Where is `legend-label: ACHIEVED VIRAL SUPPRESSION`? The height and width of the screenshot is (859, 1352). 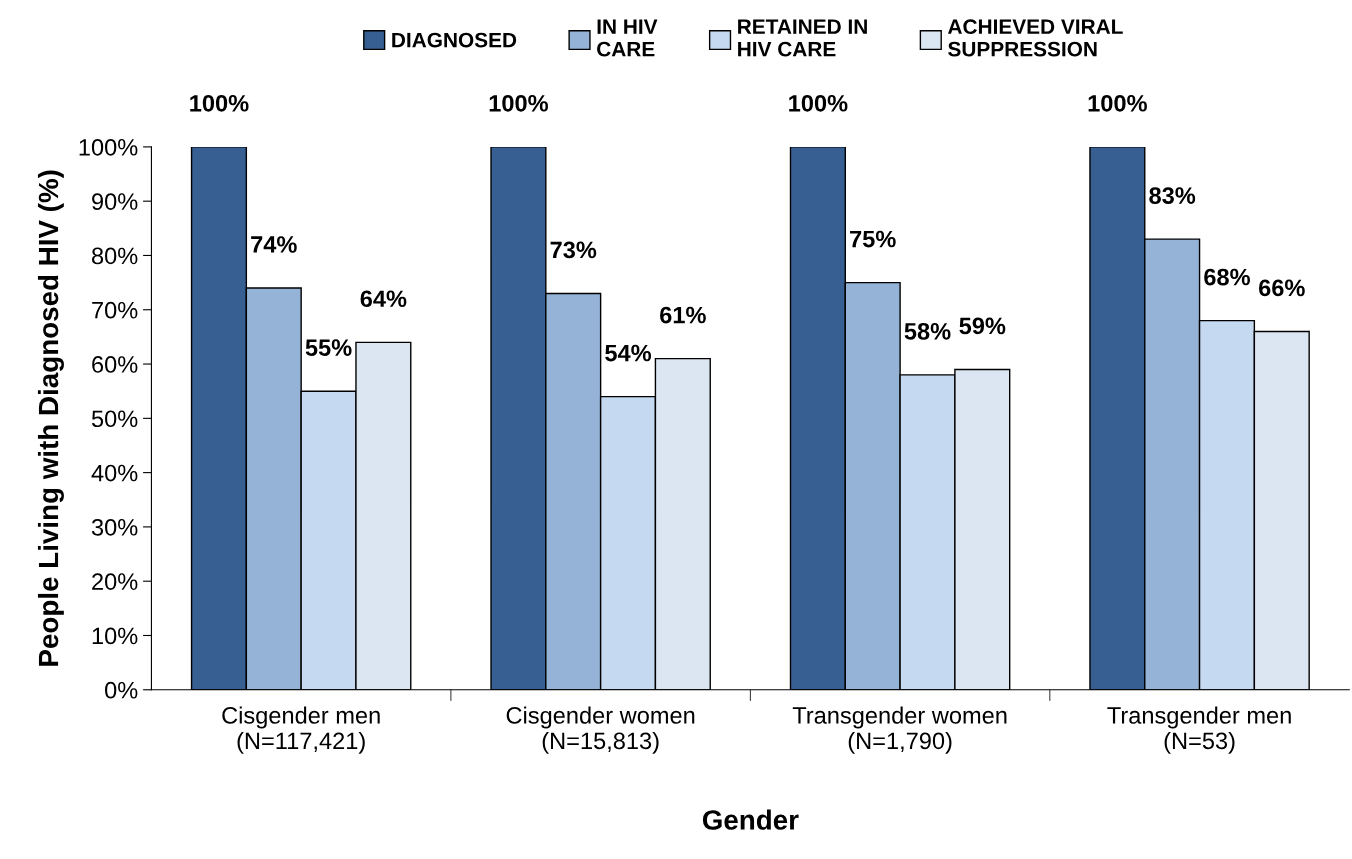 legend-label: ACHIEVED VIRAL SUPPRESSION is located at coordinates (1035, 38).